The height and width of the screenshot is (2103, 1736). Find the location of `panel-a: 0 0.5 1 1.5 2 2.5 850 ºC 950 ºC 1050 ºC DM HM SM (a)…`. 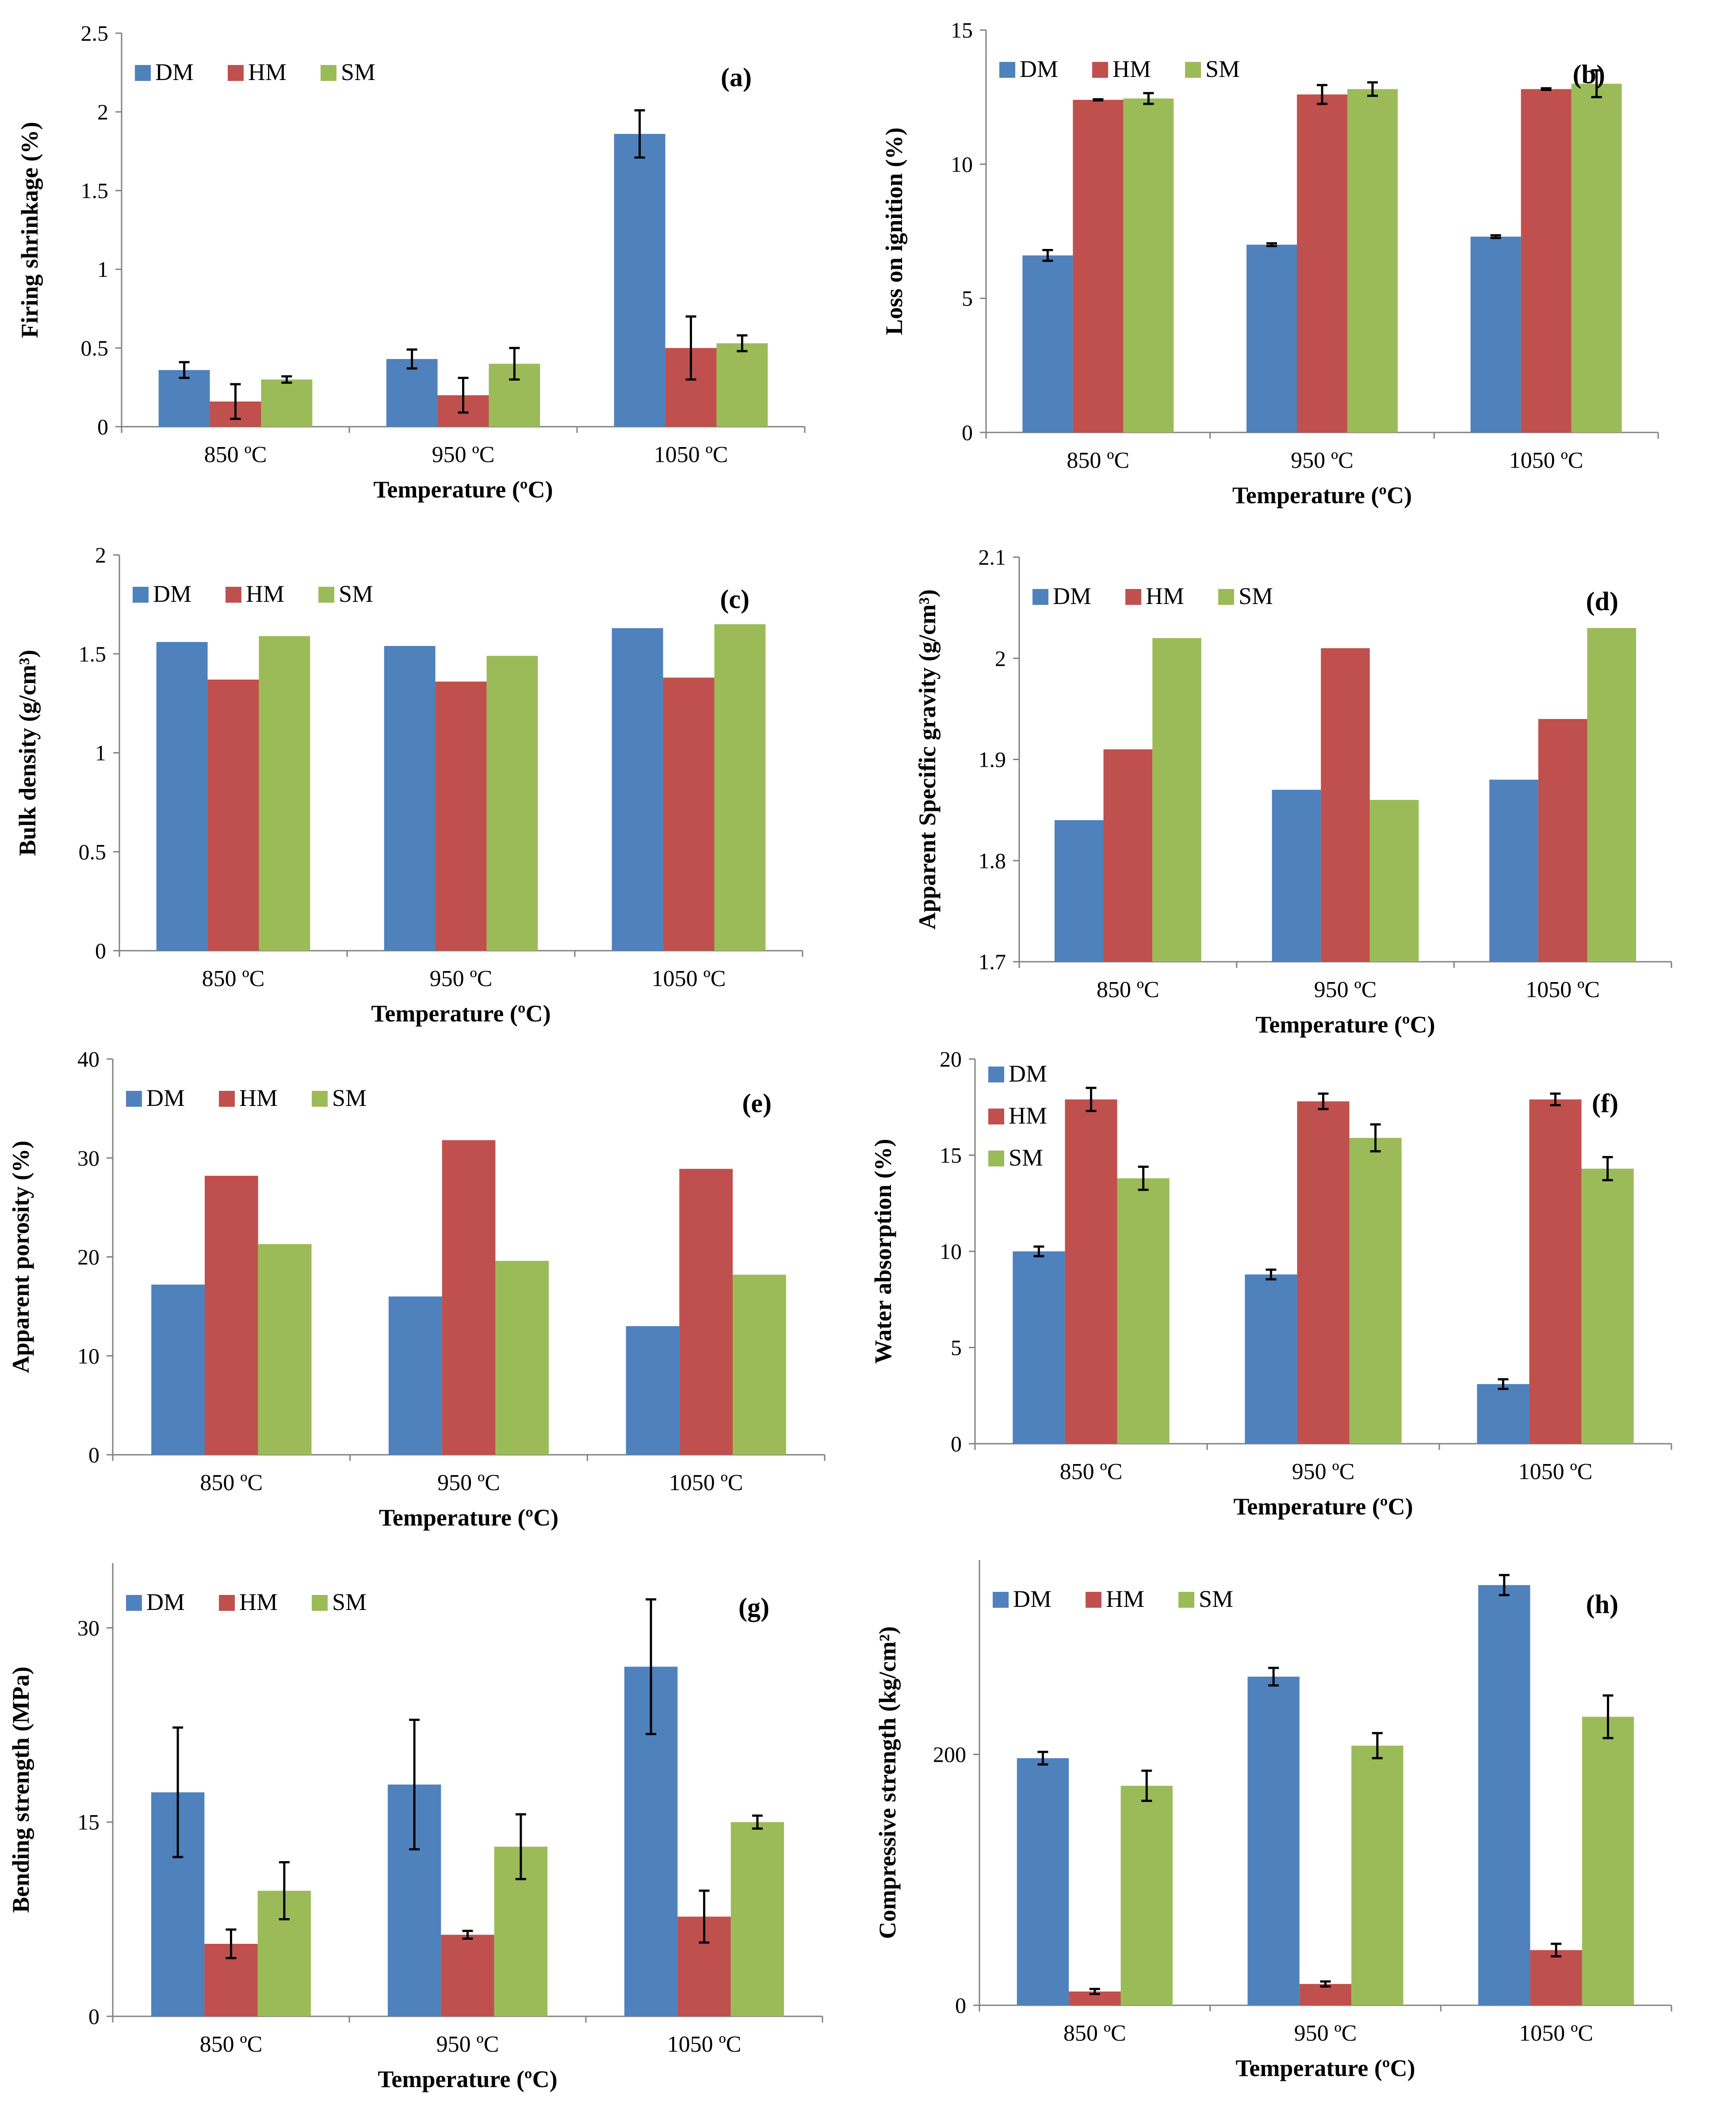

panel-a: 0 0.5 1 1.5 2 2.5 850 ºC 950 ºC 1050 ºC DM HM SM (a)… is located at coordinates (411, 262).